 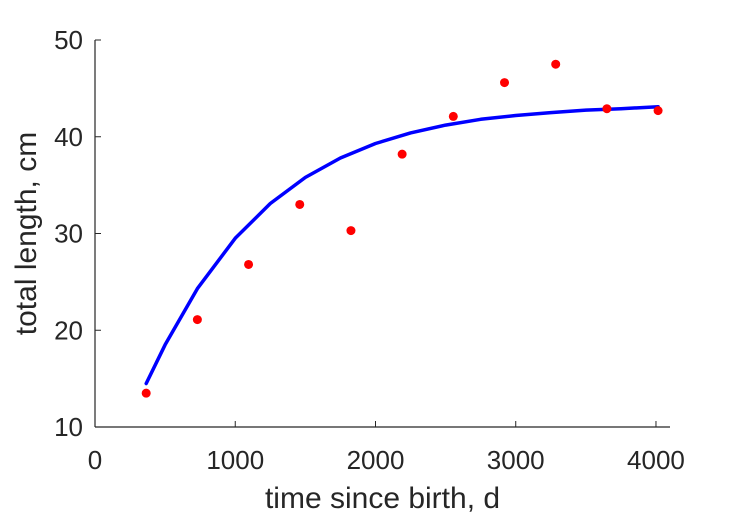 What do you see at coordinates (382, 498) in the screenshot?
I see `x-axis-label: time since birth, d` at bounding box center [382, 498].